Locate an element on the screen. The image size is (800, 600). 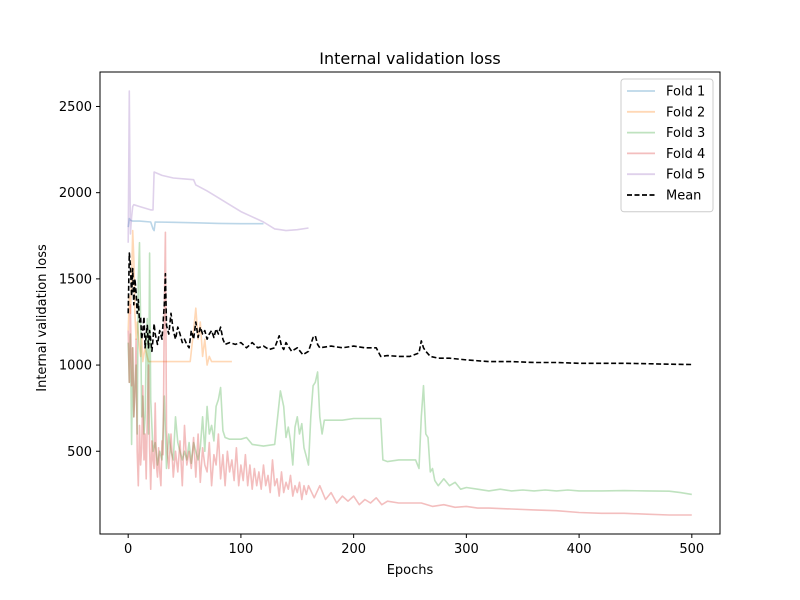
legend-label: Fold 3 is located at coordinates (685, 133).